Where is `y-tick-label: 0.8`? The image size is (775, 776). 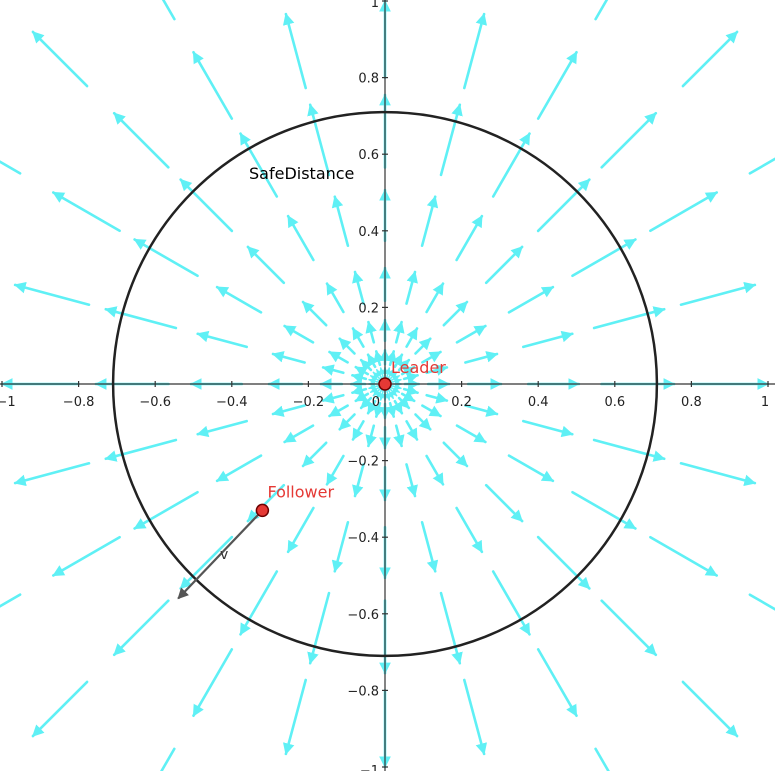 y-tick-label: 0.8 is located at coordinates (368, 79).